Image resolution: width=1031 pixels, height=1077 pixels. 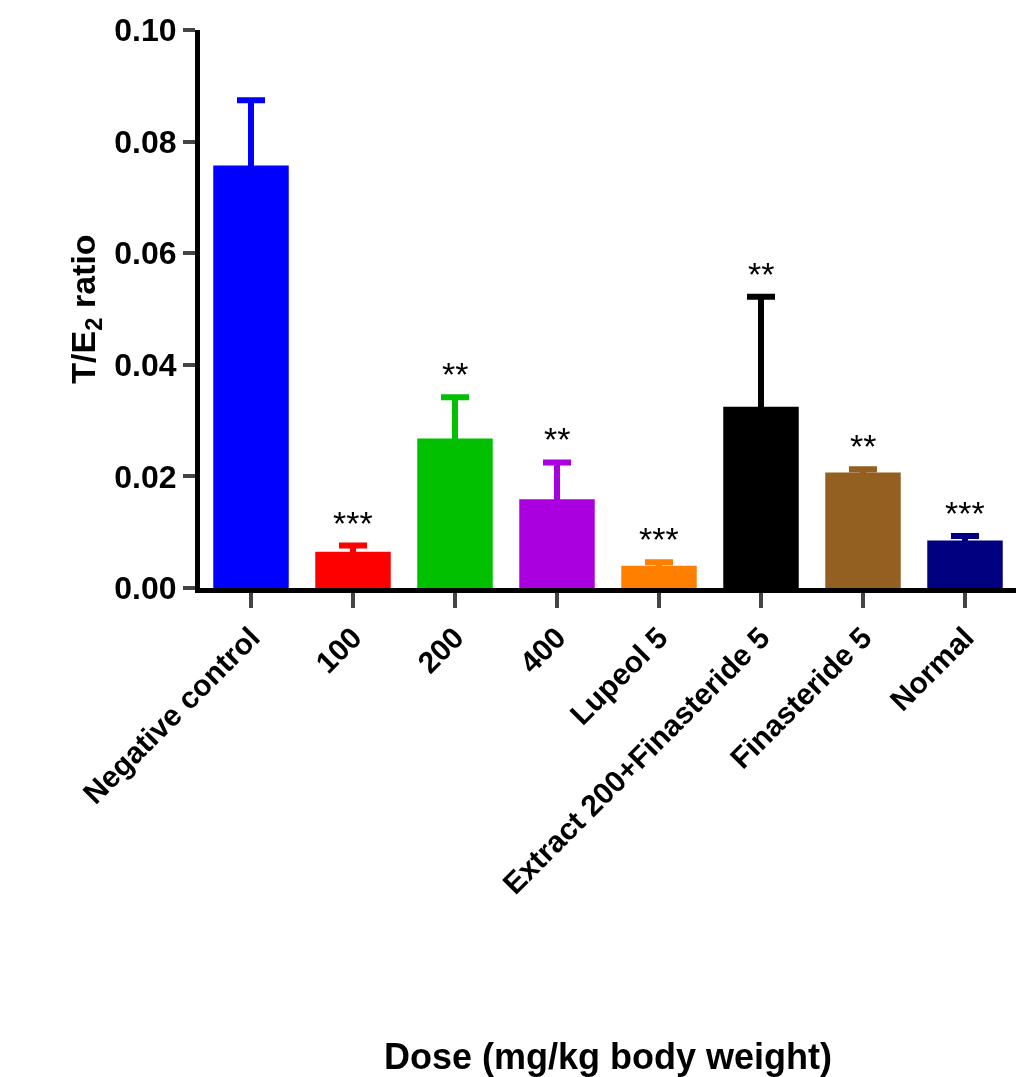 I want to click on y-tick-label: 0.06, so click(x=145, y=253).